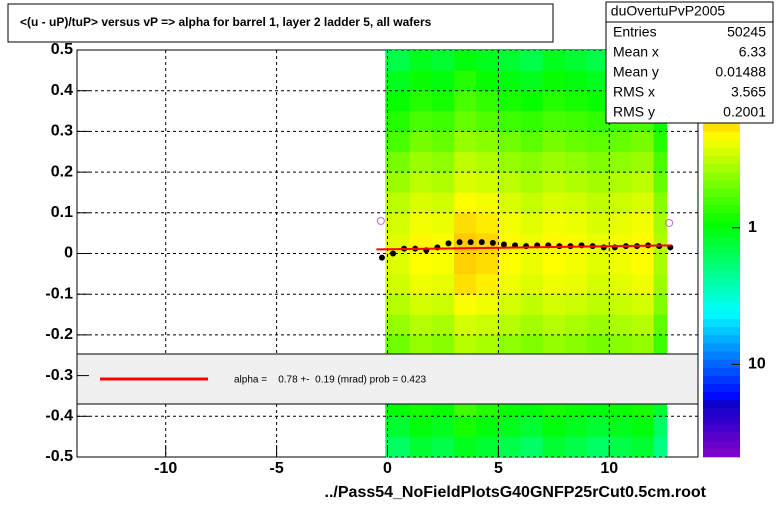 This screenshot has height=506, width=776. I want to click on y-tick-label: -0.3, so click(59, 375).